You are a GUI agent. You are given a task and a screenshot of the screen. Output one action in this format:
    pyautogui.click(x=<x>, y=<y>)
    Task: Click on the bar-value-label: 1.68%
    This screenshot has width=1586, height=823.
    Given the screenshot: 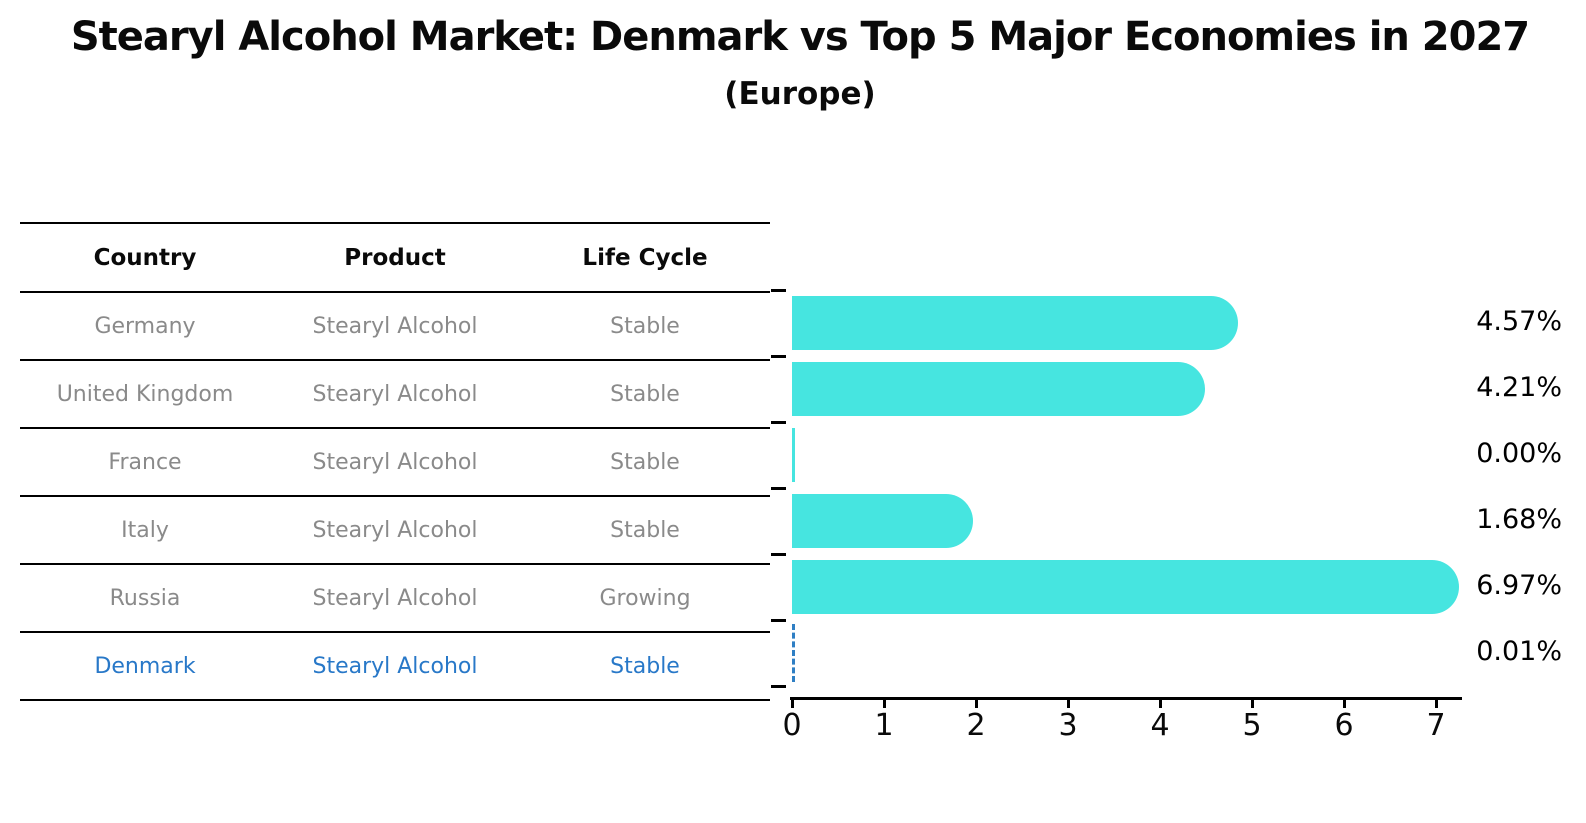 What is the action you would take?
    pyautogui.click(x=1519, y=519)
    